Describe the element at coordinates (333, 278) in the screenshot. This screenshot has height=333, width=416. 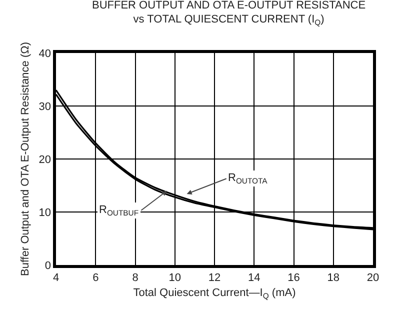
I see `x-tick-label: 18` at that location.